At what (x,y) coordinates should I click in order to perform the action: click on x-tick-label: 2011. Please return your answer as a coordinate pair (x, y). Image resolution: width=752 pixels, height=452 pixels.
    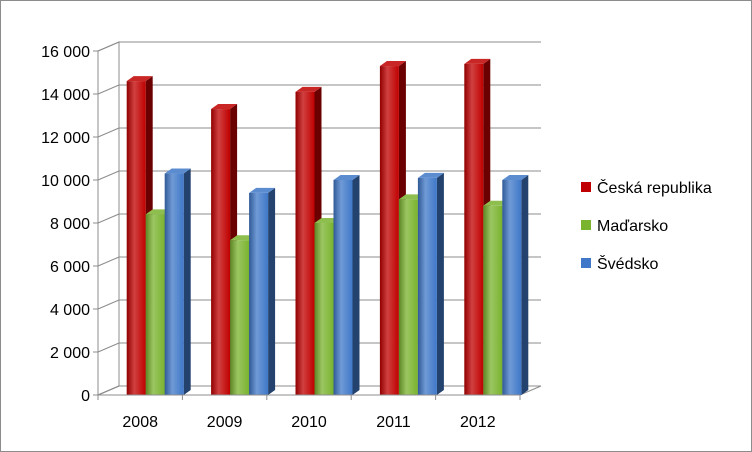
    Looking at the image, I should click on (393, 422).